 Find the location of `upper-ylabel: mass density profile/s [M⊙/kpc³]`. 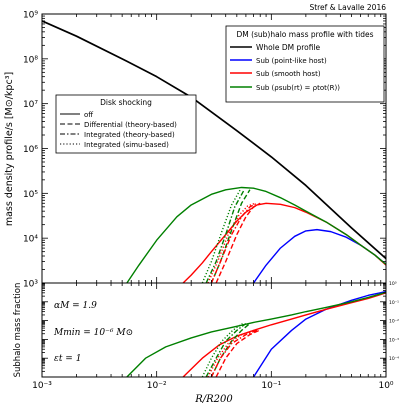

upper-ylabel: mass density profile/s [M⊙/kpc³] is located at coordinates (9, 149).